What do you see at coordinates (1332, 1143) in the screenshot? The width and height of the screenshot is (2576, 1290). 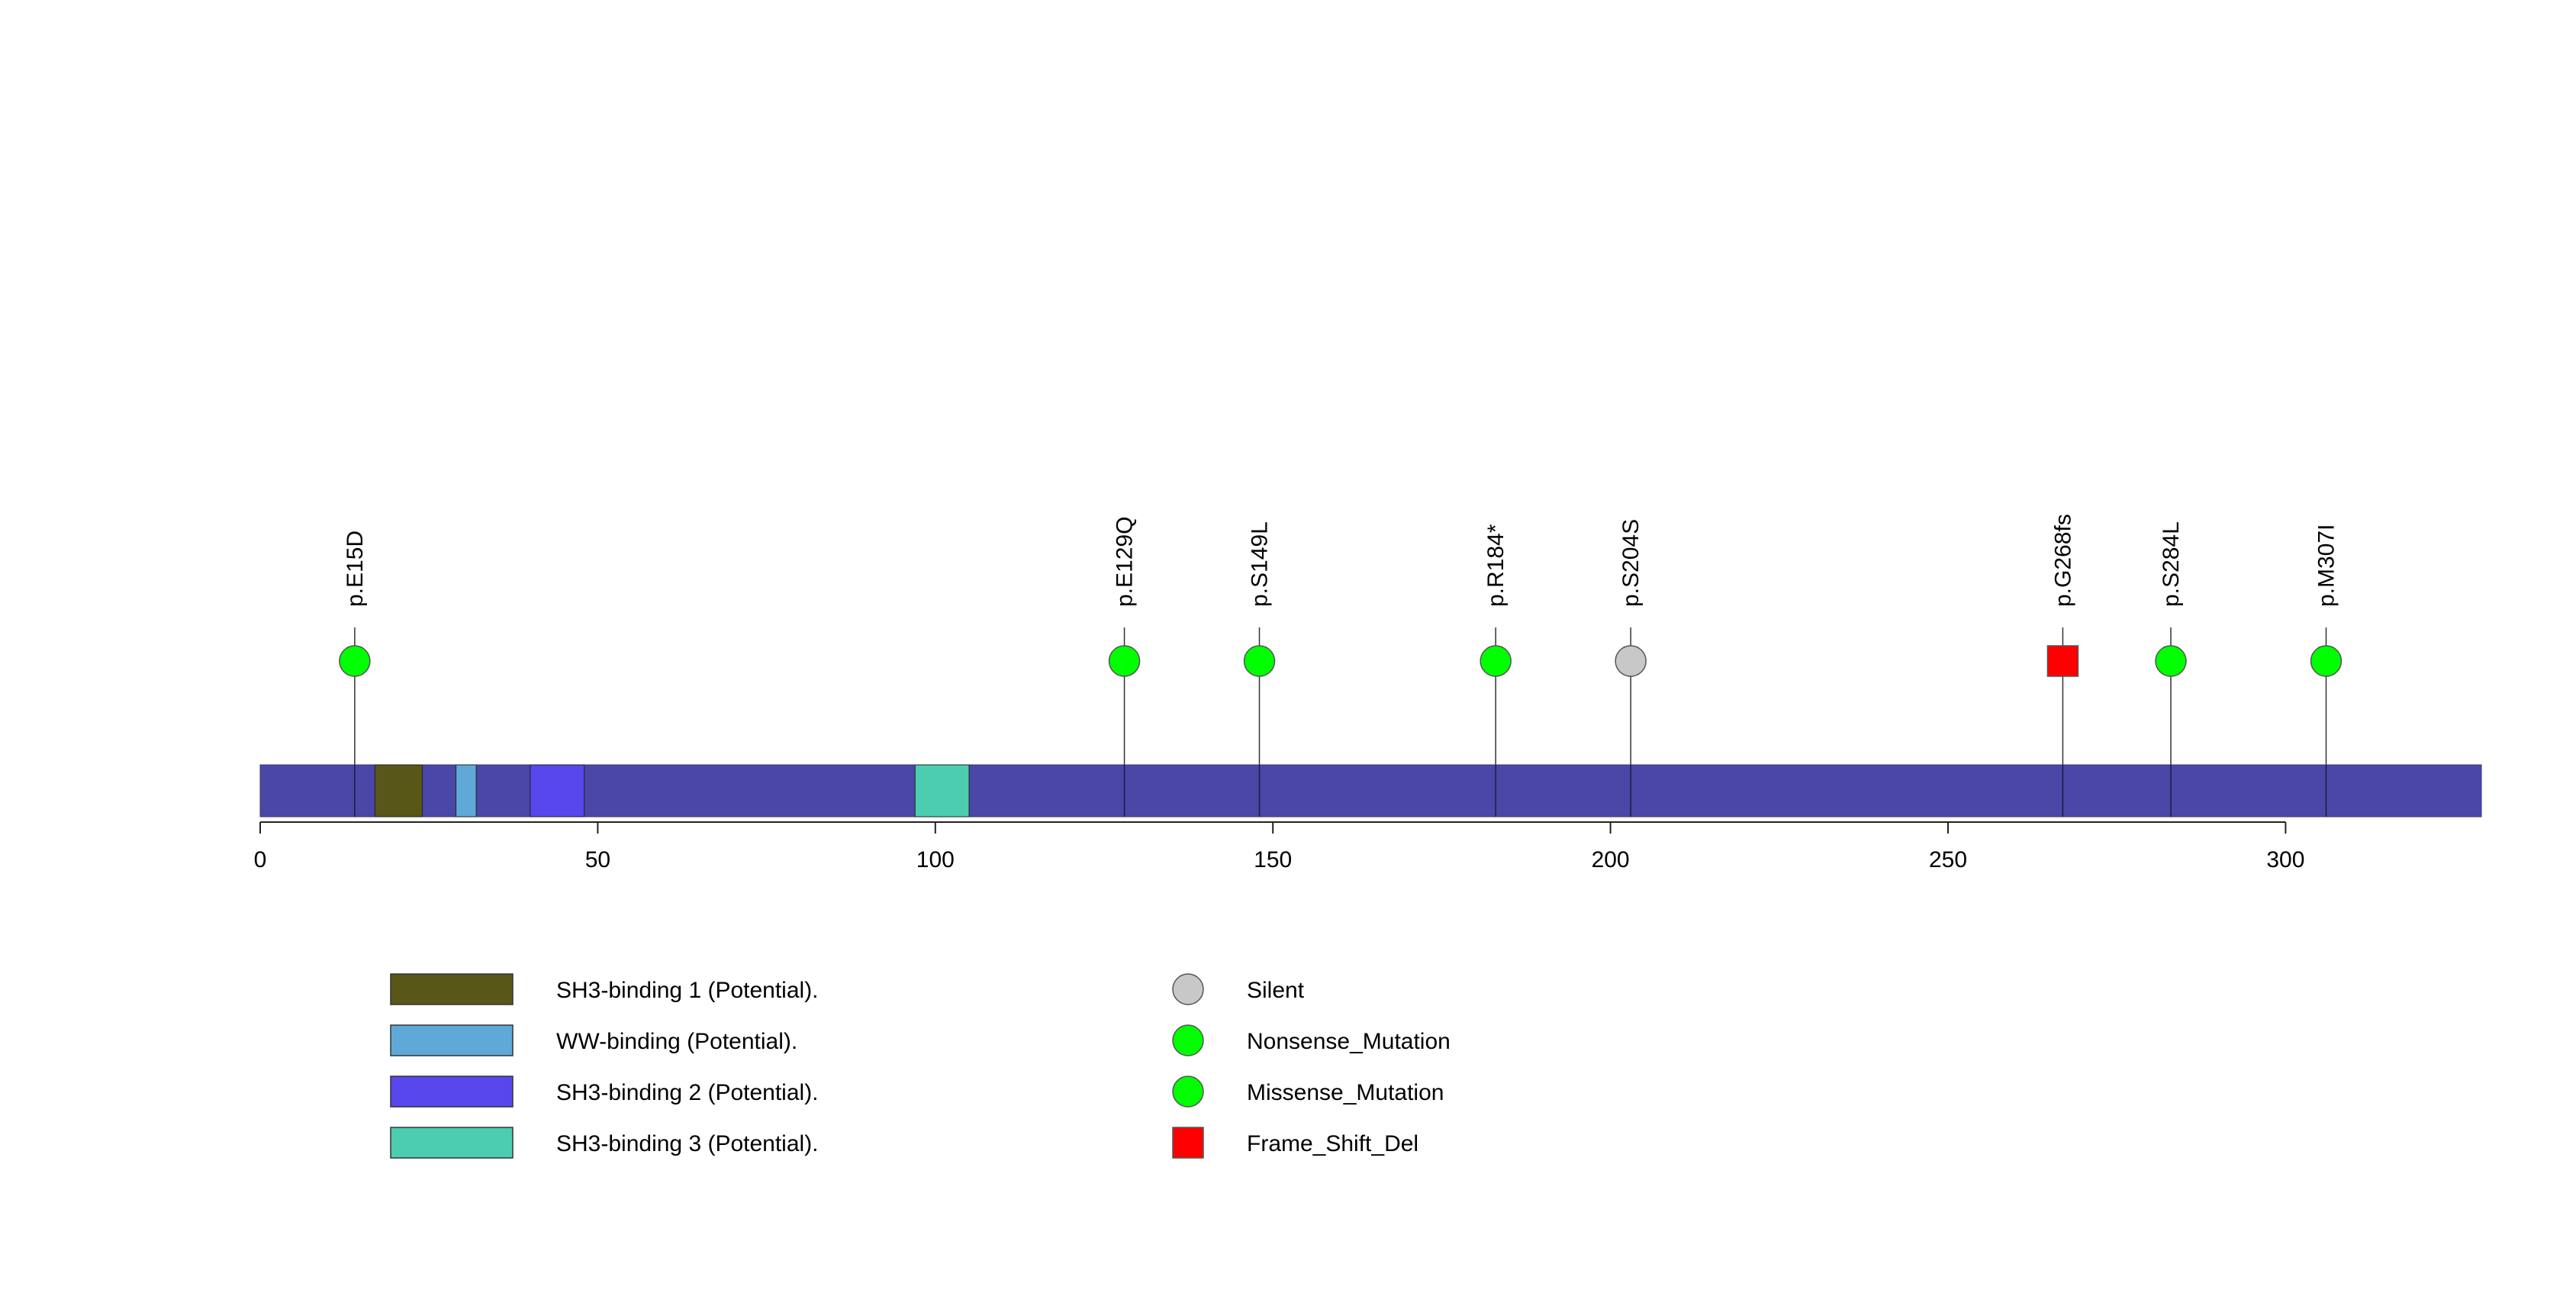 I see `mutation-legend-label: Frame_Shift_Del` at bounding box center [1332, 1143].